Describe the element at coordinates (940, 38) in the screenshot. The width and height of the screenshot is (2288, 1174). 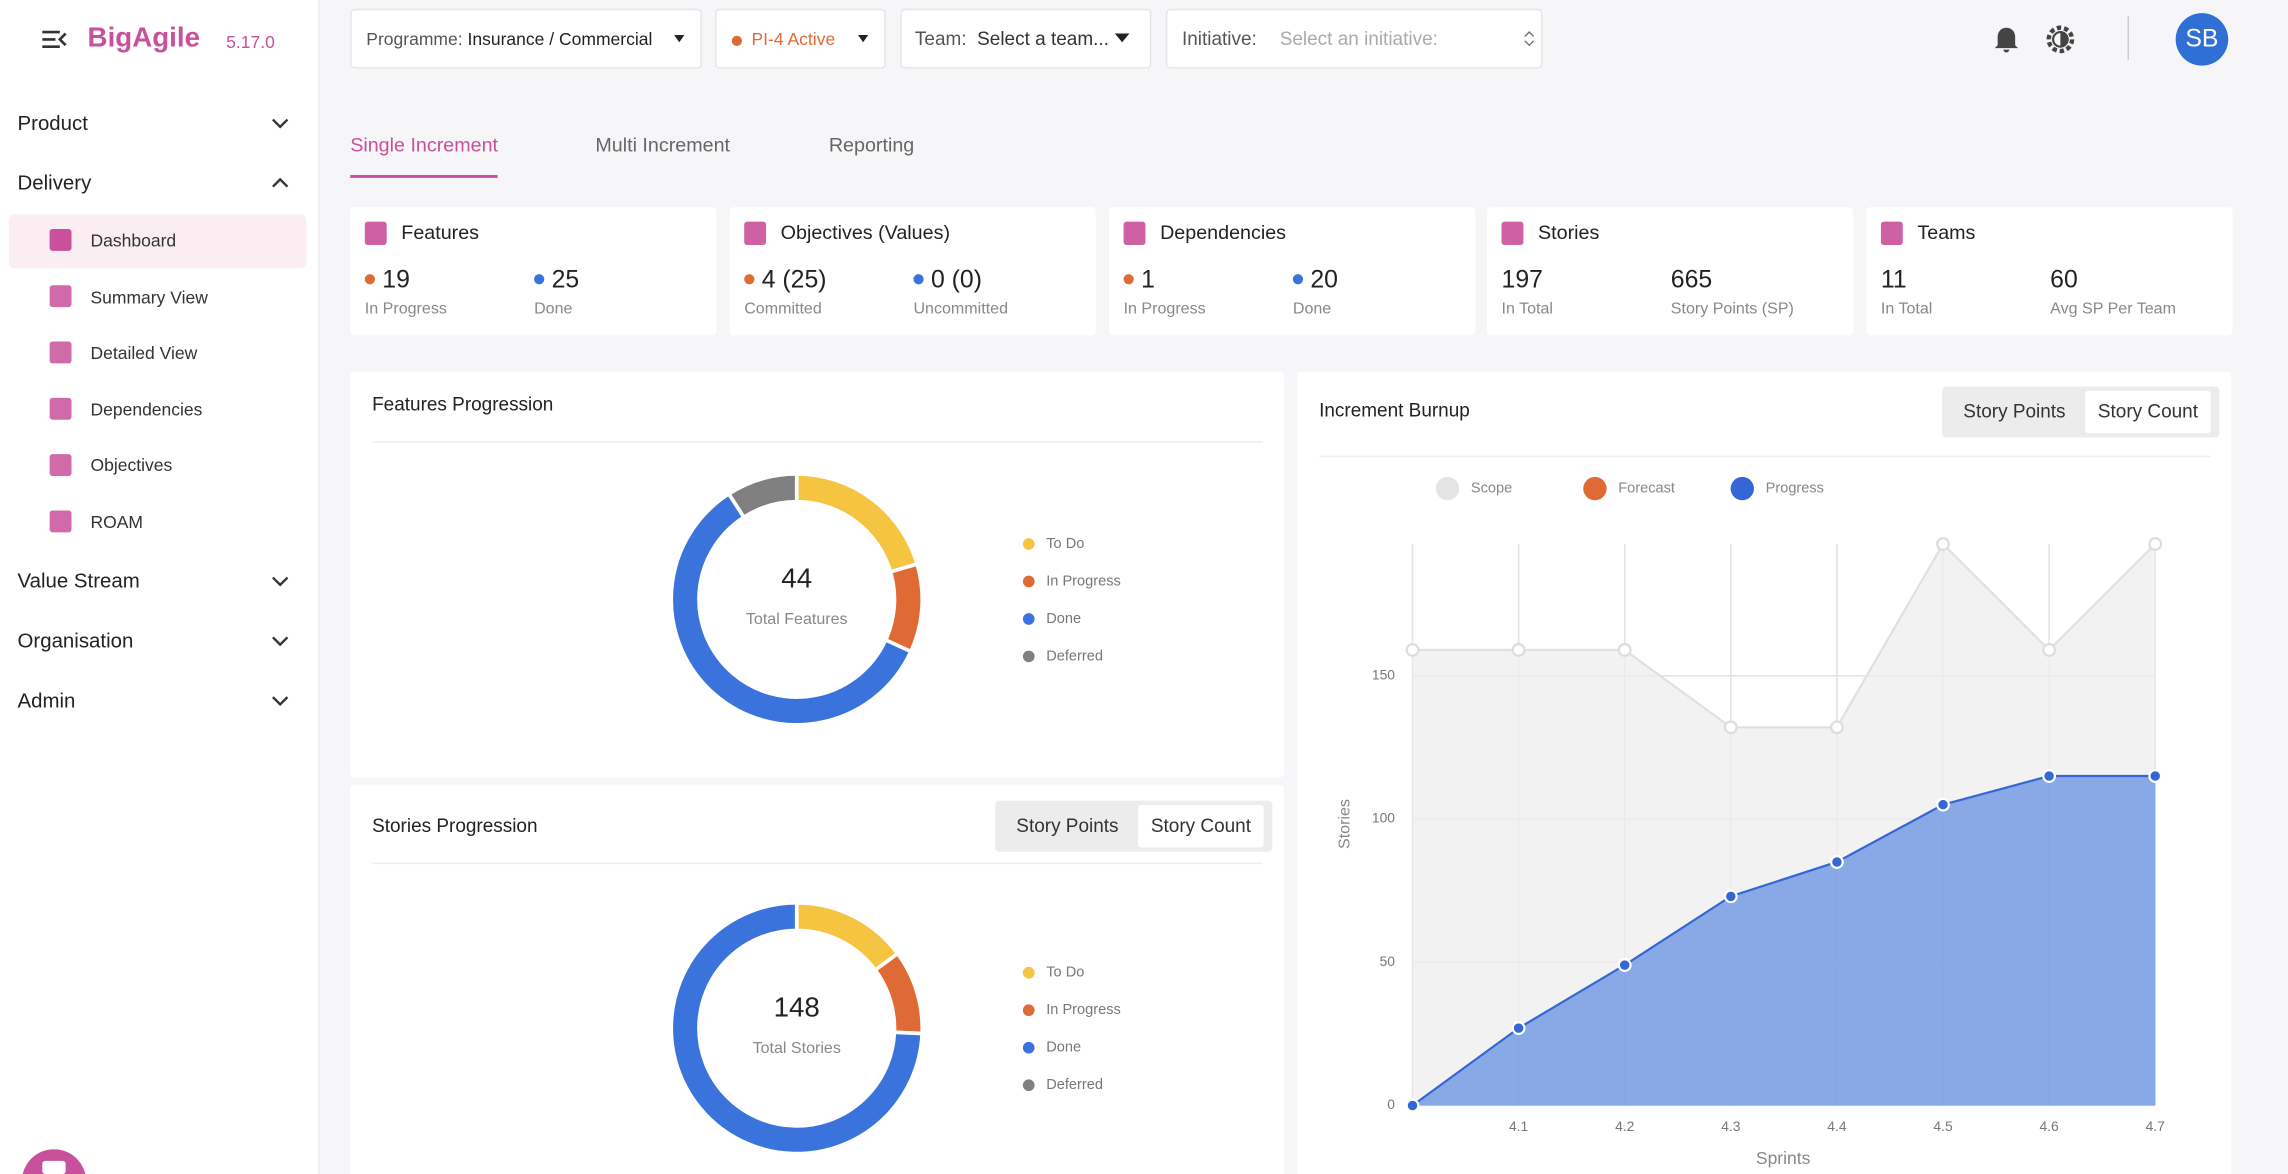
I see `label: Team:` at that location.